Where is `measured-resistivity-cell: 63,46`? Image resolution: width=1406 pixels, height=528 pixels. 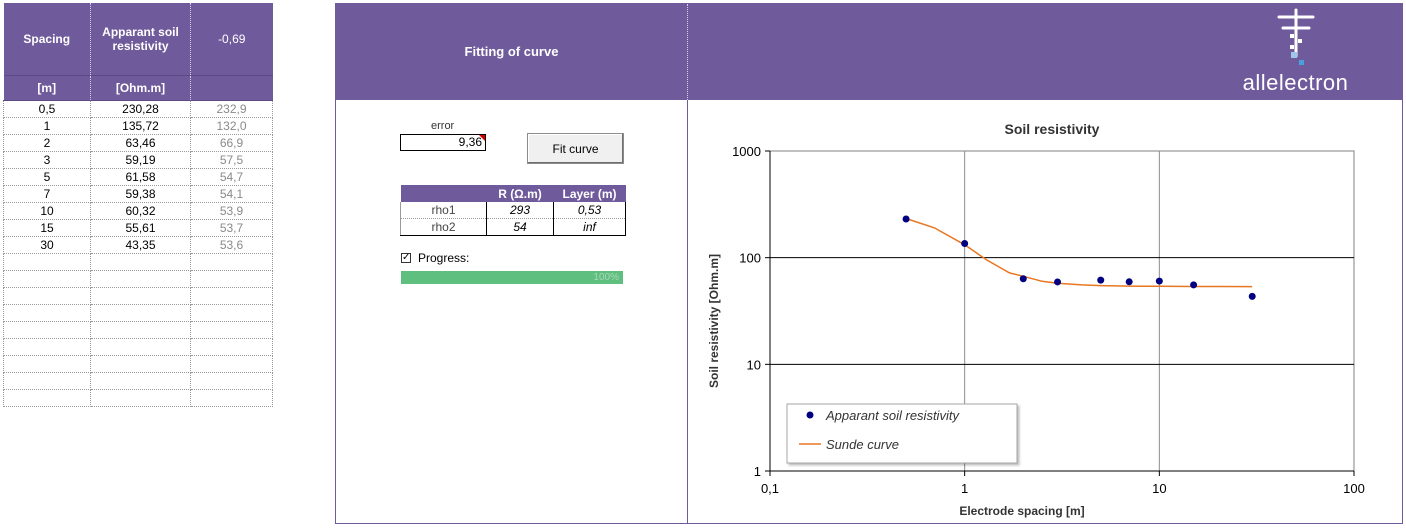 measured-resistivity-cell: 63,46 is located at coordinates (140, 143).